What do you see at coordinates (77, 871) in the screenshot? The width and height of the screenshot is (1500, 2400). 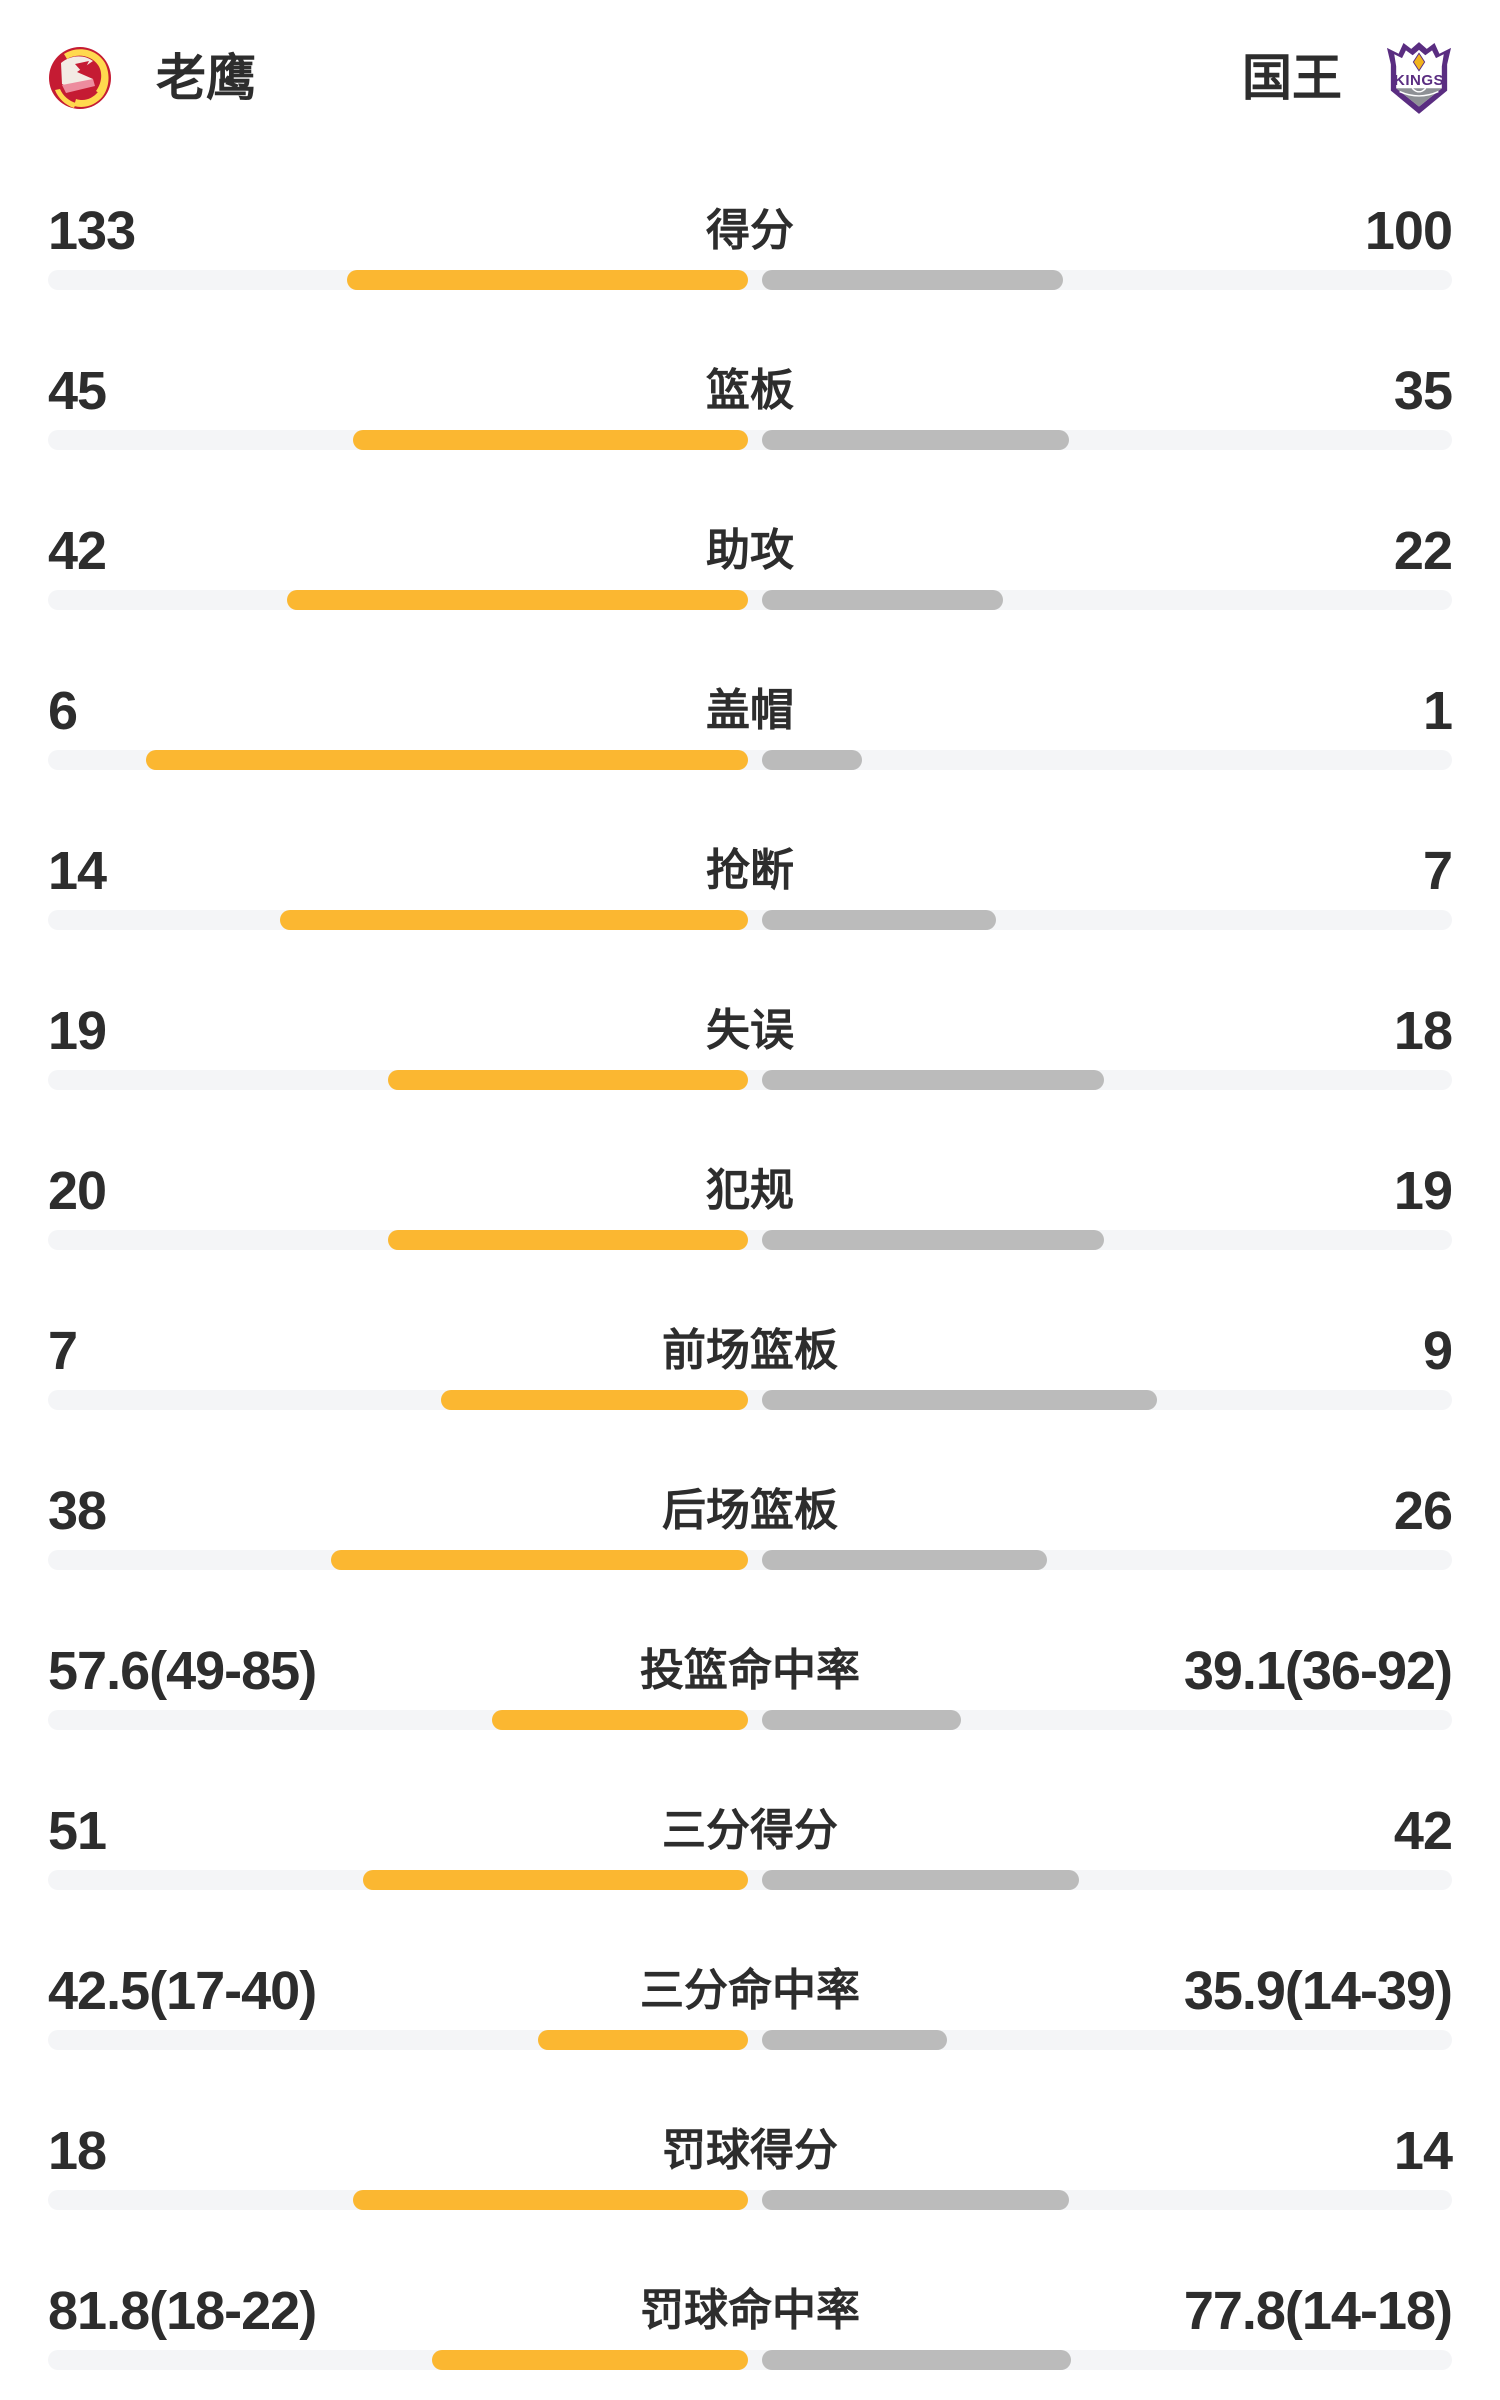 I see `home-stat-value: 14` at bounding box center [77, 871].